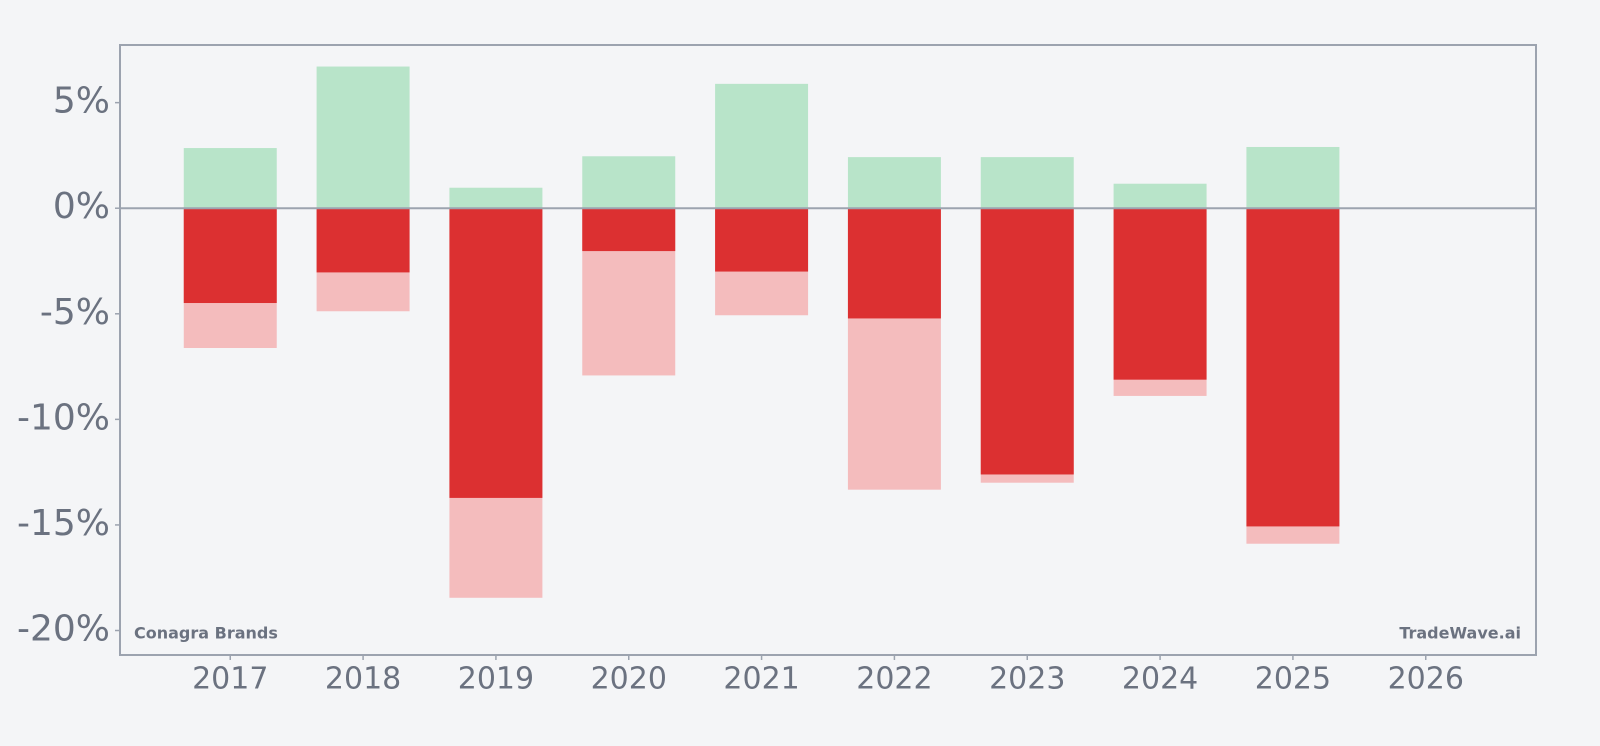 The image size is (1600, 746). I want to click on annotation: TradeWave.ai, so click(1460, 633).